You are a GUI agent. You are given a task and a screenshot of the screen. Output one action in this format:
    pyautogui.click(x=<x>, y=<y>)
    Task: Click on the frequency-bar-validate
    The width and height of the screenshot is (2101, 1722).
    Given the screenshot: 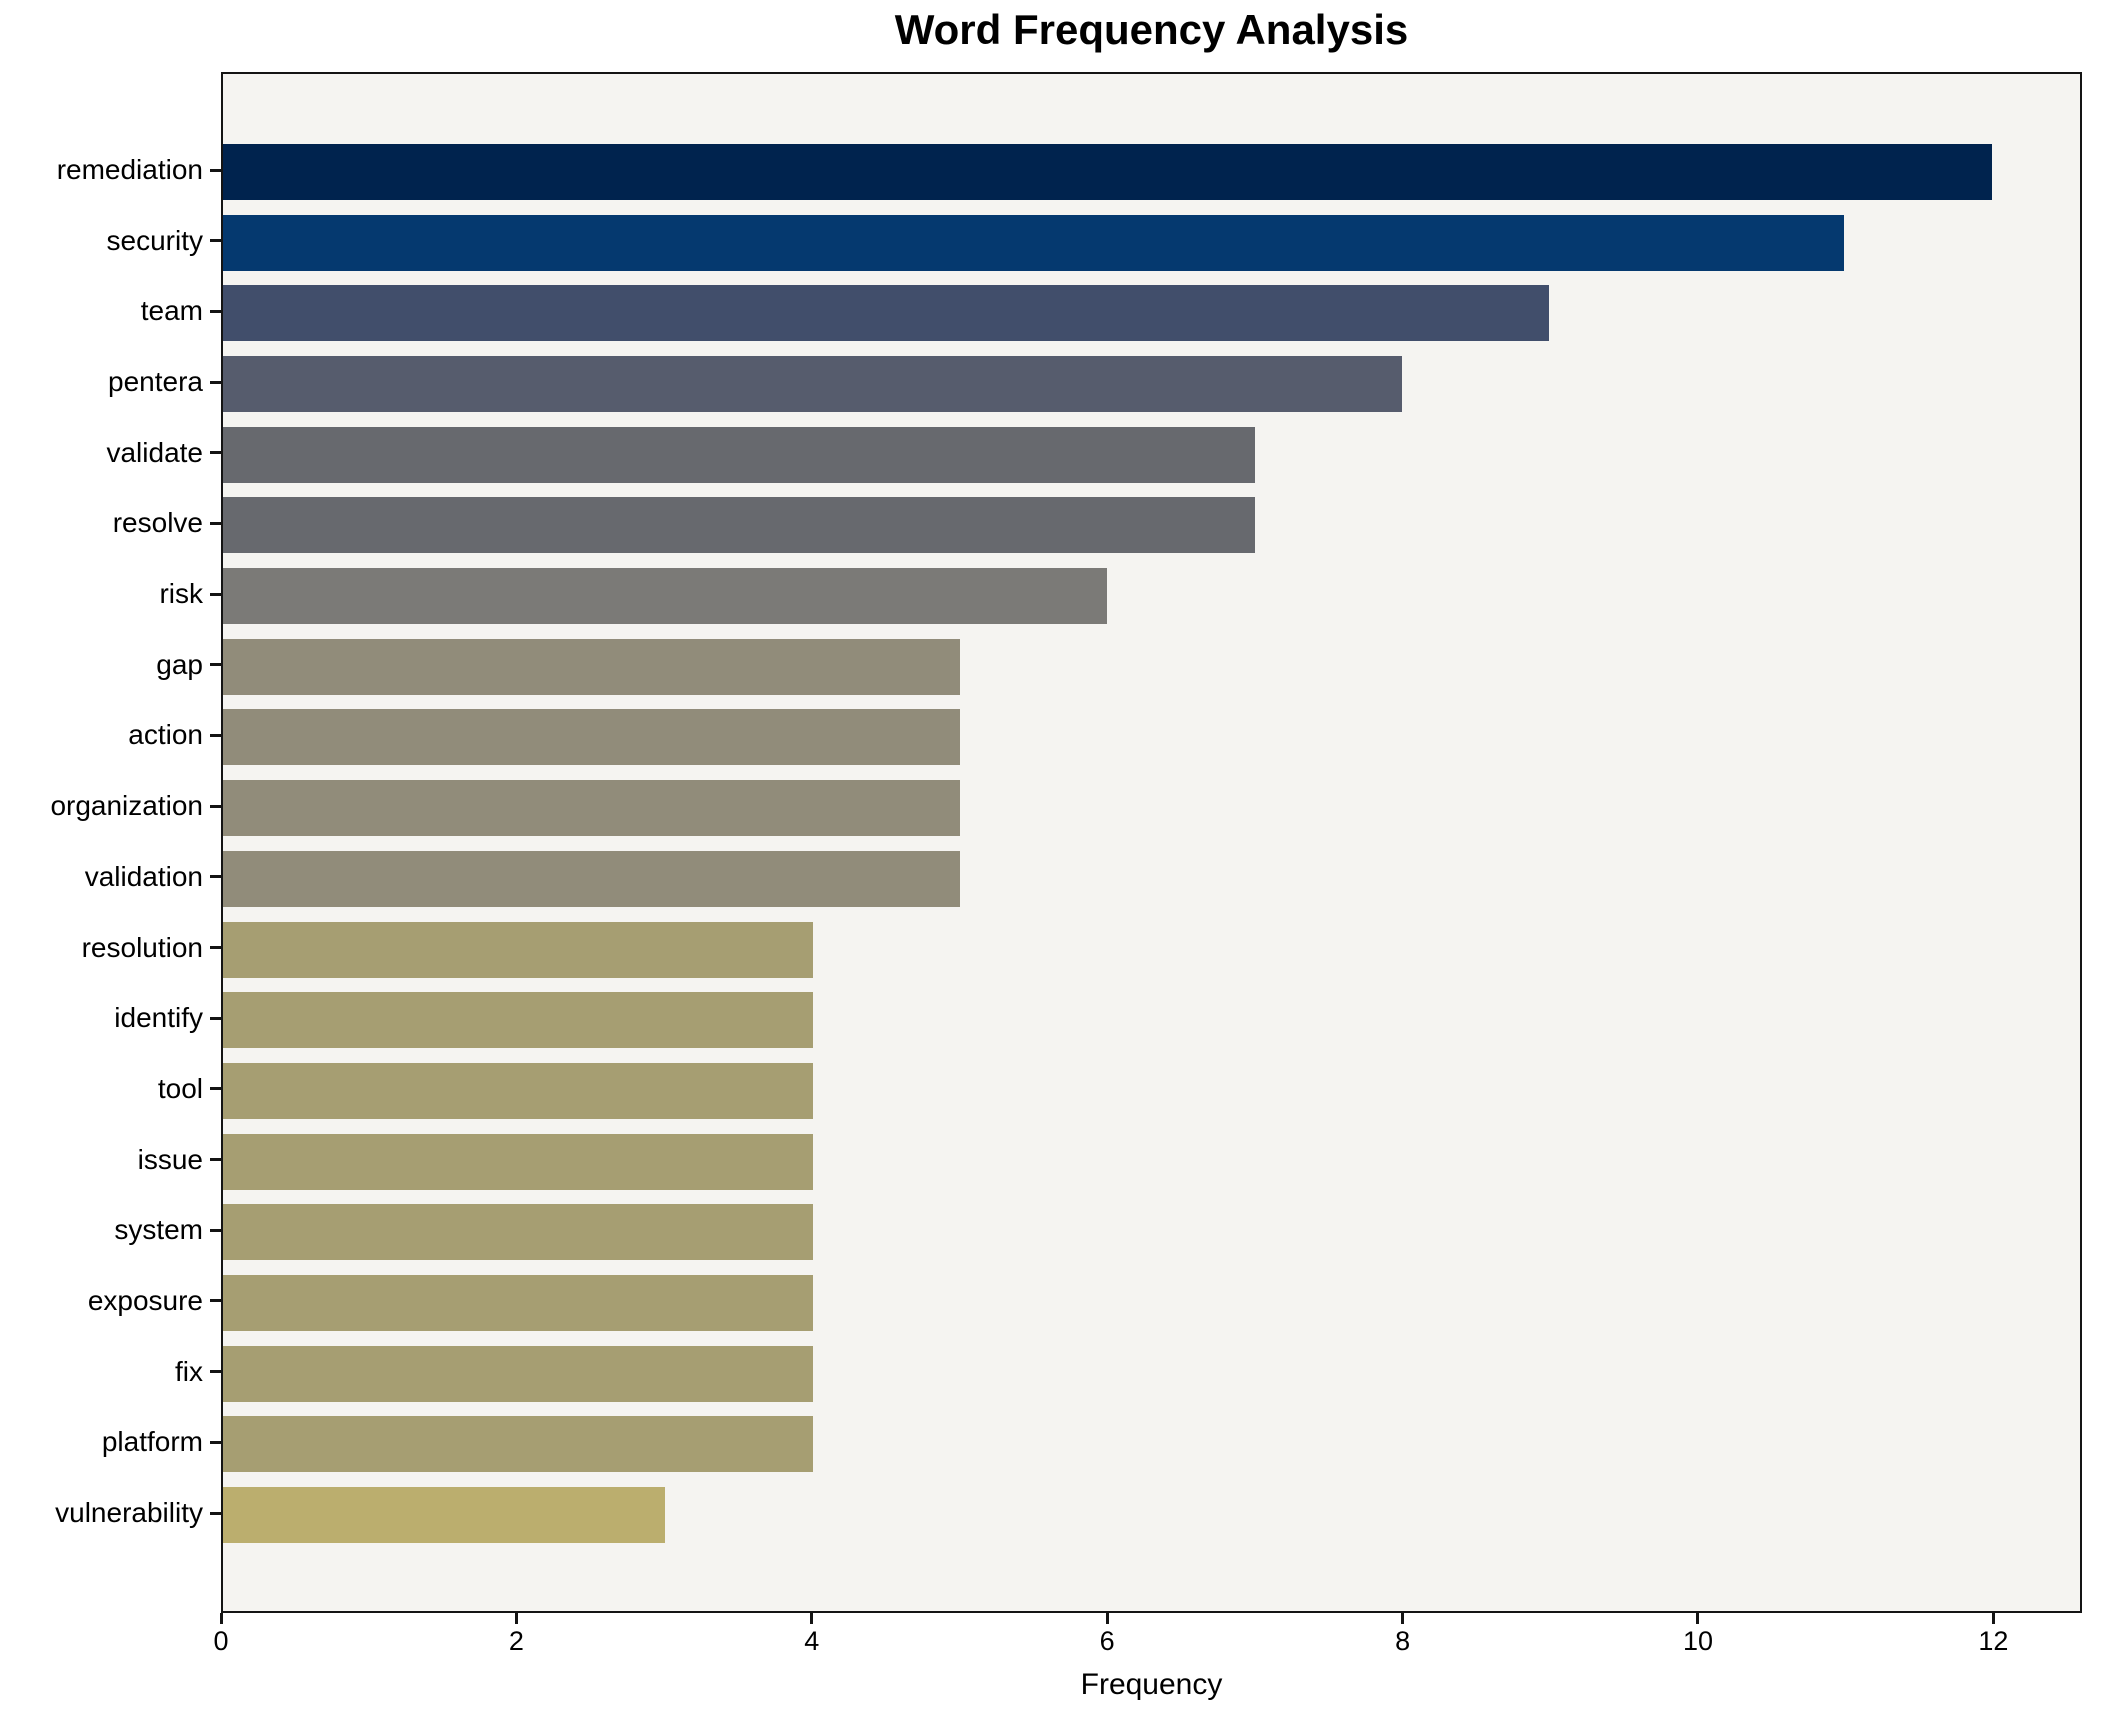 What is the action you would take?
    pyautogui.click(x=739, y=454)
    